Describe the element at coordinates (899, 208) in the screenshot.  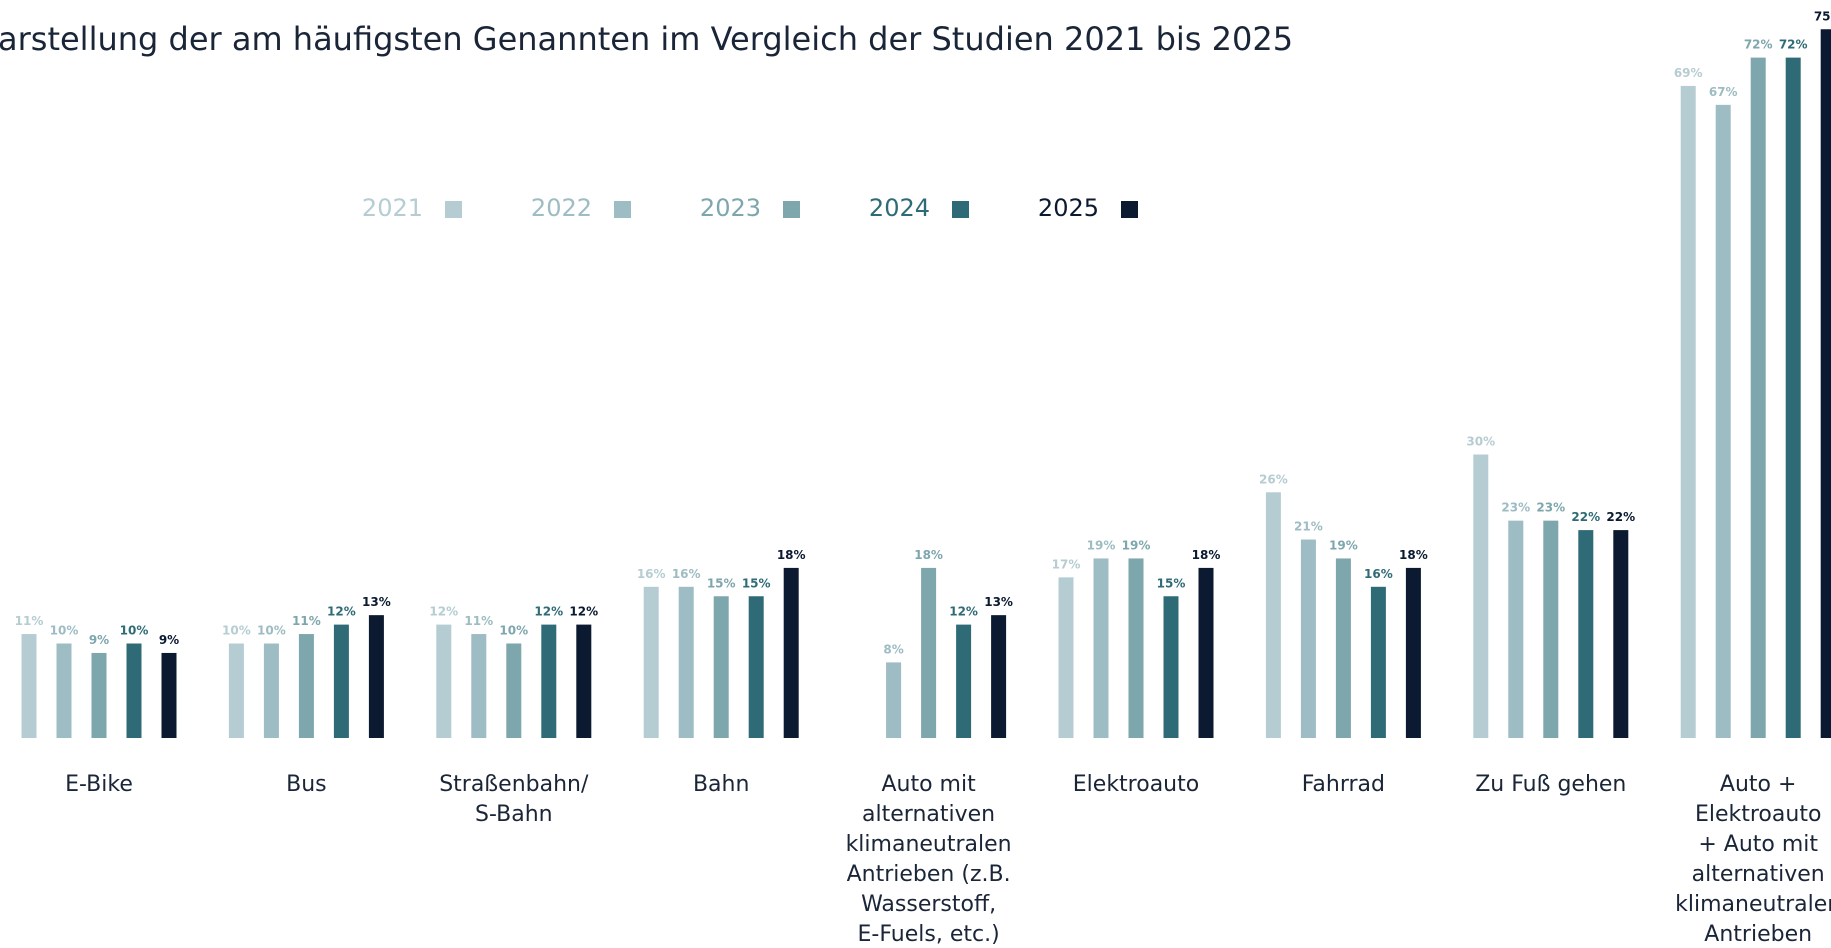
I see `legend-label: 2024` at that location.